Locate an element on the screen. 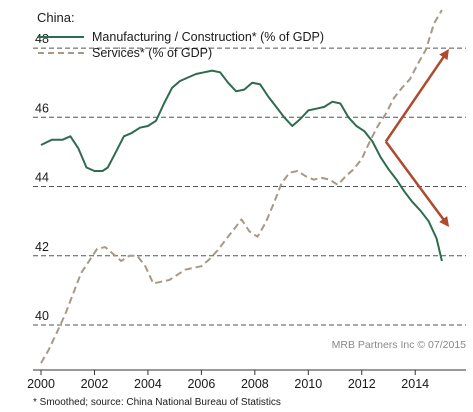 This screenshot has width=473, height=412. x-tick-label: 2000 is located at coordinates (41, 384).